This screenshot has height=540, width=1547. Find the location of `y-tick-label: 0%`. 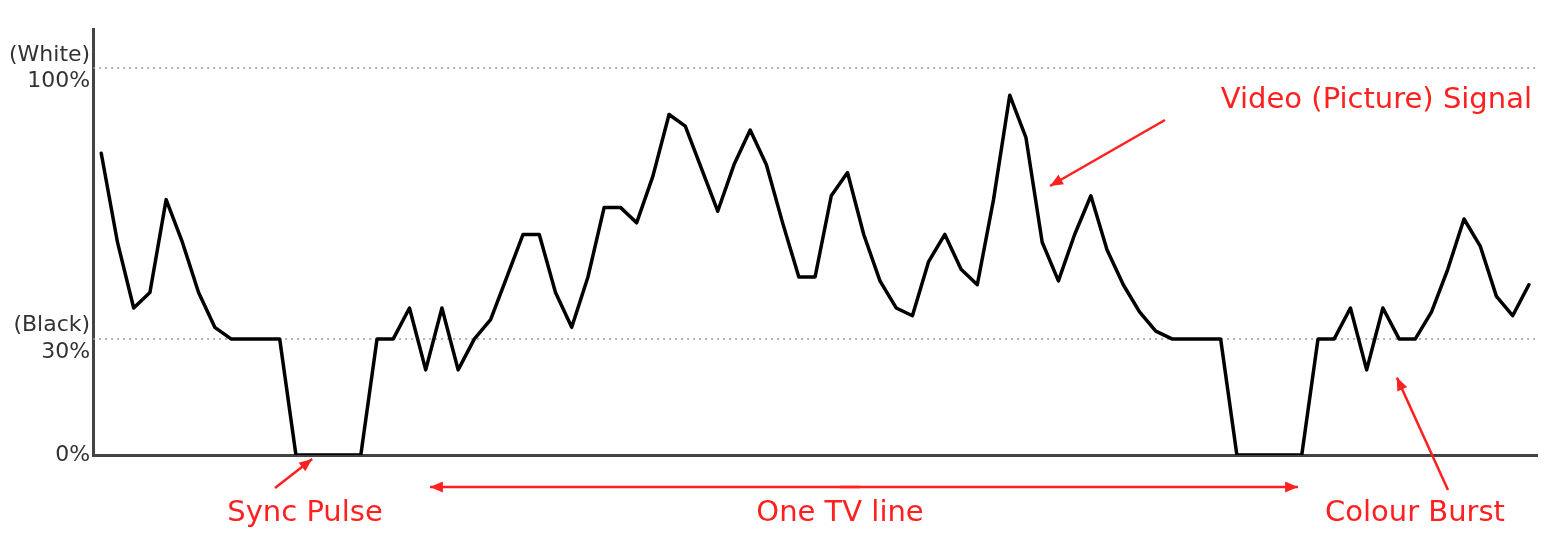

y-tick-label: 0% is located at coordinates (73, 453).